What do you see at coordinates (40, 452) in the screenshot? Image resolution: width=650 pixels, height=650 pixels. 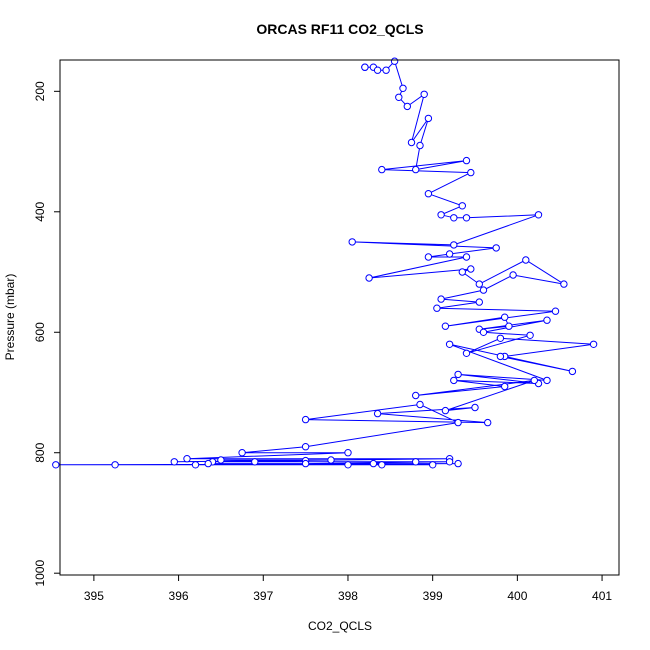 I see `y-tick-label: 800` at bounding box center [40, 452].